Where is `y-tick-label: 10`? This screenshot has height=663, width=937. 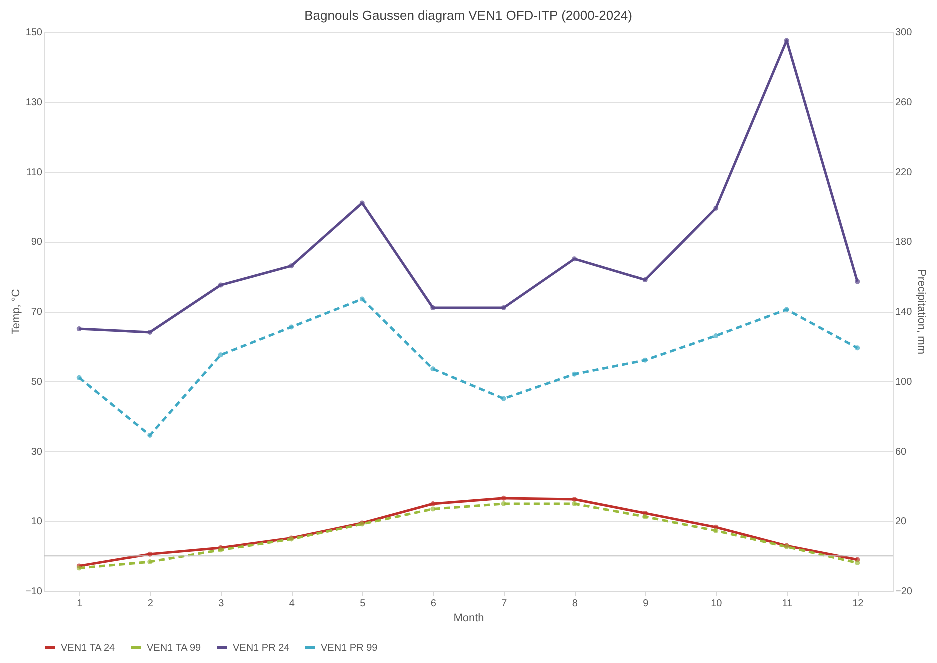 y-tick-label: 10 is located at coordinates (37, 522).